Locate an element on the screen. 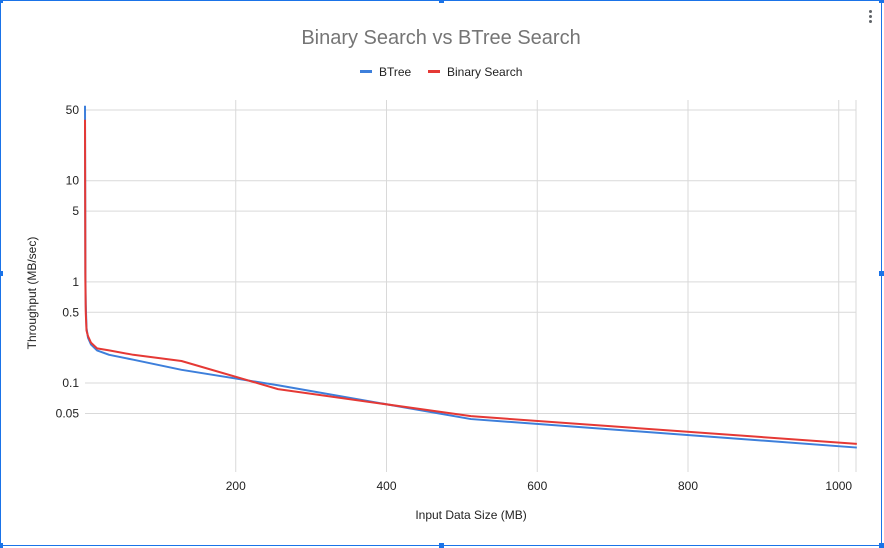  y-tick-label: 50 is located at coordinates (73, 110).